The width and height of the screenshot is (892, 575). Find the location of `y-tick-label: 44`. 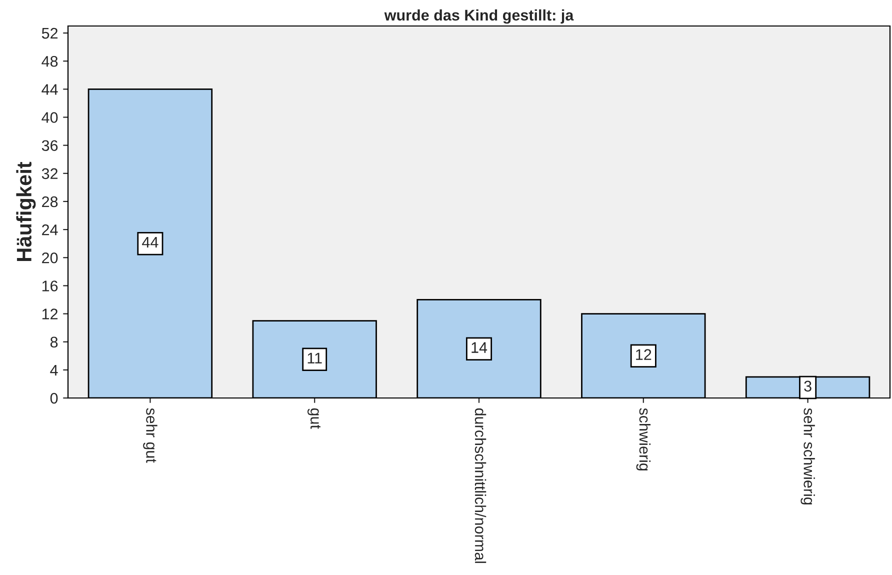

y-tick-label: 44 is located at coordinates (50, 89).